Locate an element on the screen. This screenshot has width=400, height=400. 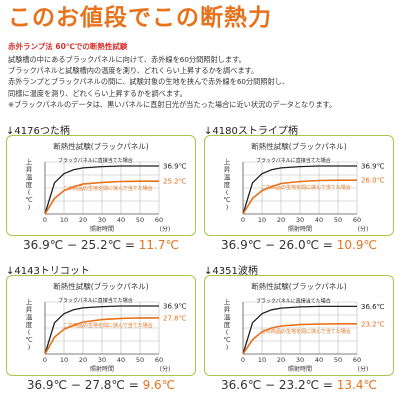
difference-calc: 36.9℃ − 25.2℃ = 11.7℃ is located at coordinates (101, 245).